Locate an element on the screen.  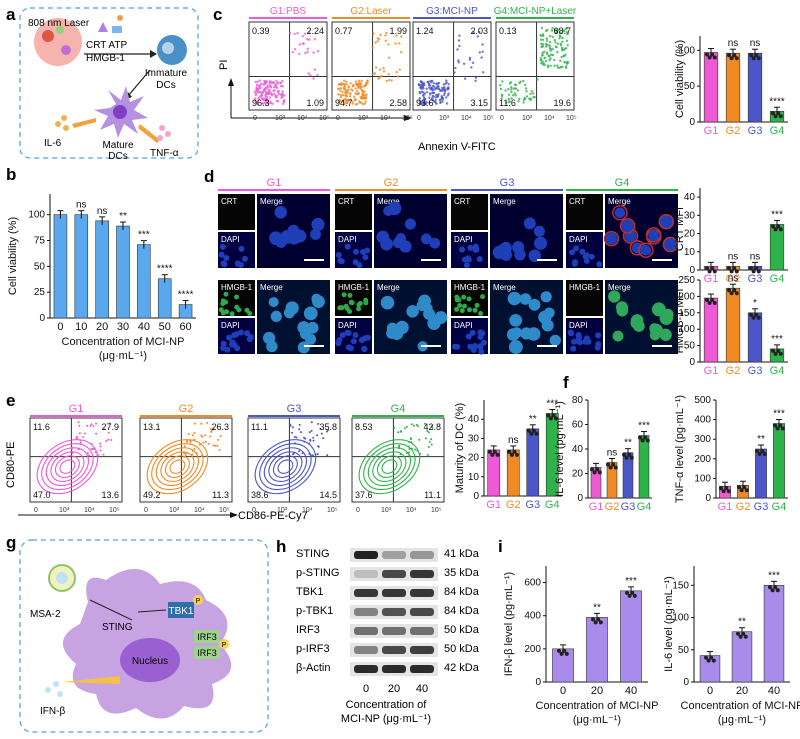
laser-label: 808 nm Laser is located at coordinates (59, 23).